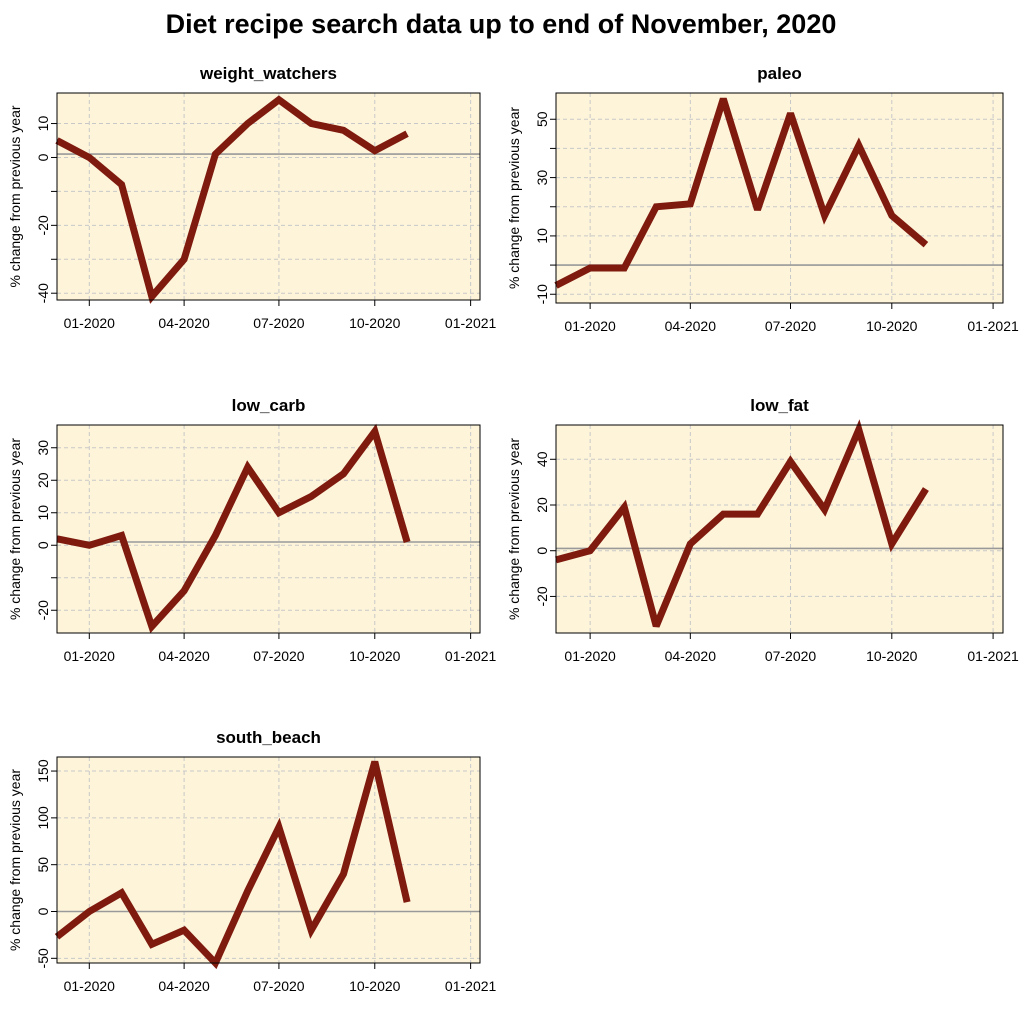 The image size is (1022, 1024). What do you see at coordinates (542, 294) in the screenshot?
I see `y-tick-label: -10` at bounding box center [542, 294].